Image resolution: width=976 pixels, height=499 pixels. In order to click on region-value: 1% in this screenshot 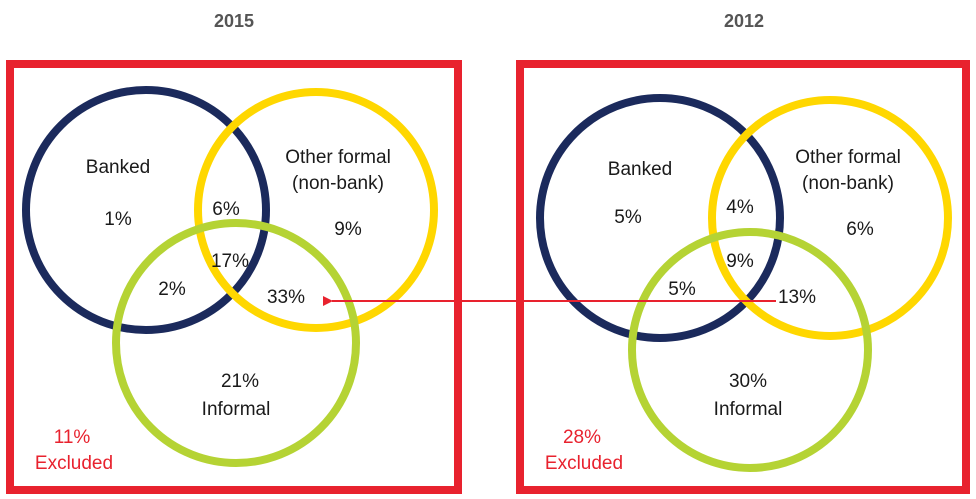, I will do `click(118, 219)`.